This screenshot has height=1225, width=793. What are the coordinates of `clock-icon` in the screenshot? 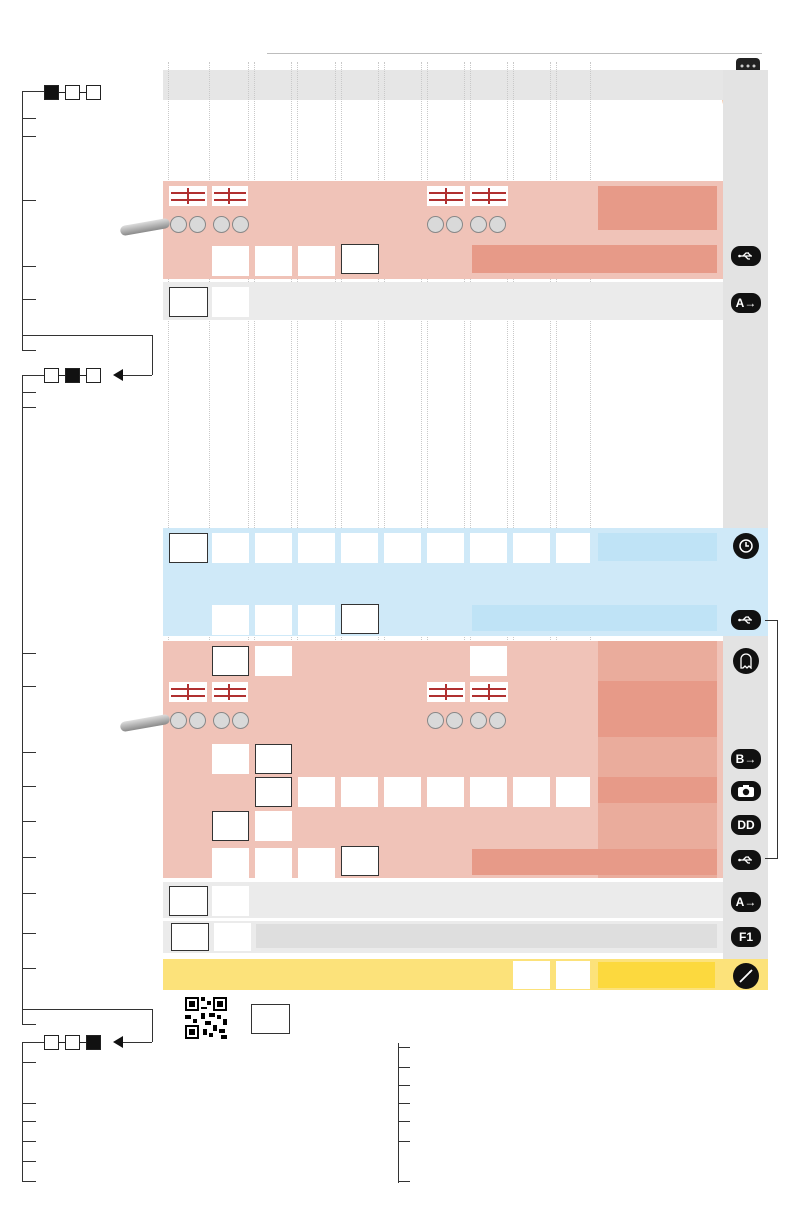 It's located at (746, 546).